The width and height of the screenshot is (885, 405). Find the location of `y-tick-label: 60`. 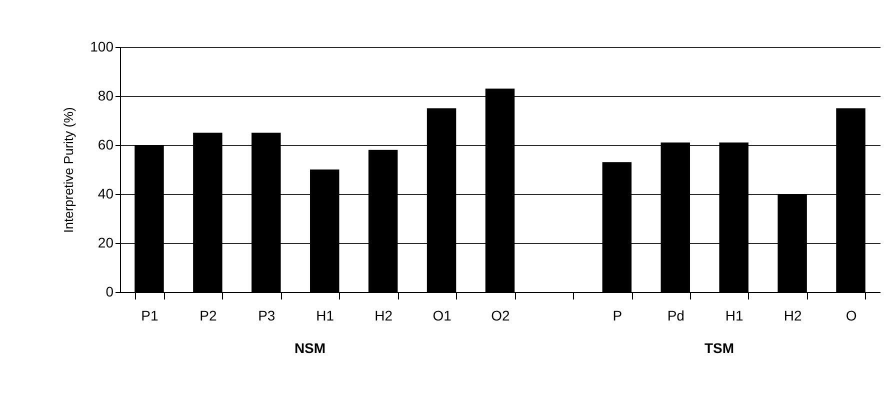

y-tick-label: 60 is located at coordinates (106, 144).